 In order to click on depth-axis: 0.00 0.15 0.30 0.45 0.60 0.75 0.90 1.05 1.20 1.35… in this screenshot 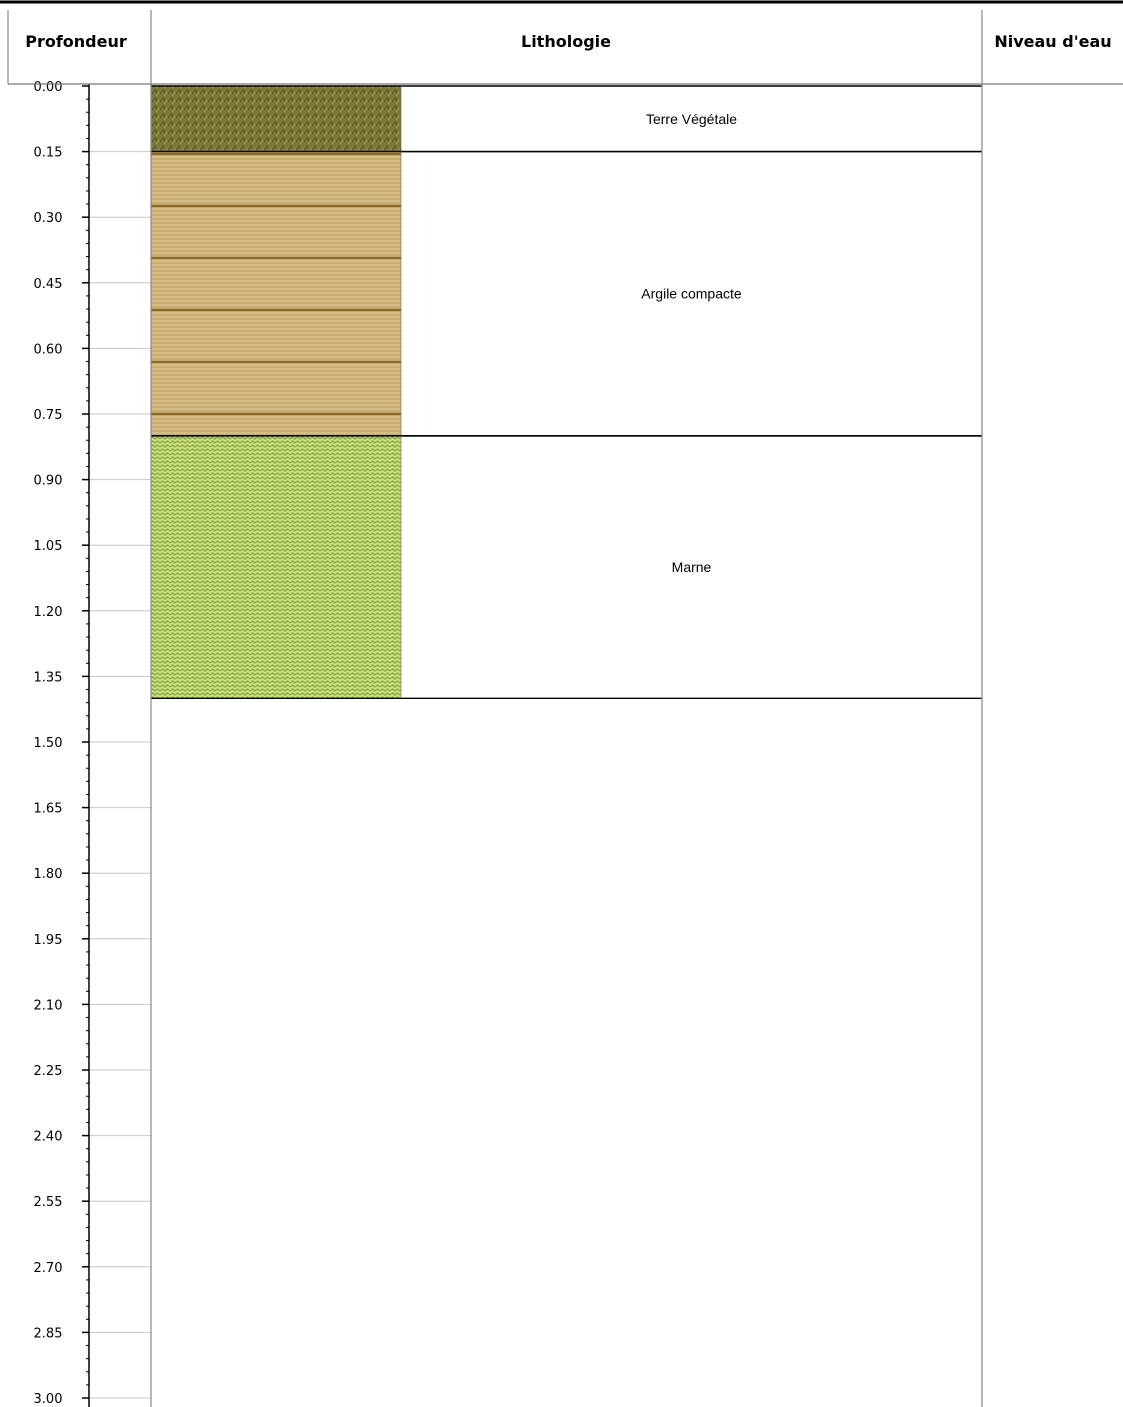, I will do `click(62, 743)`.